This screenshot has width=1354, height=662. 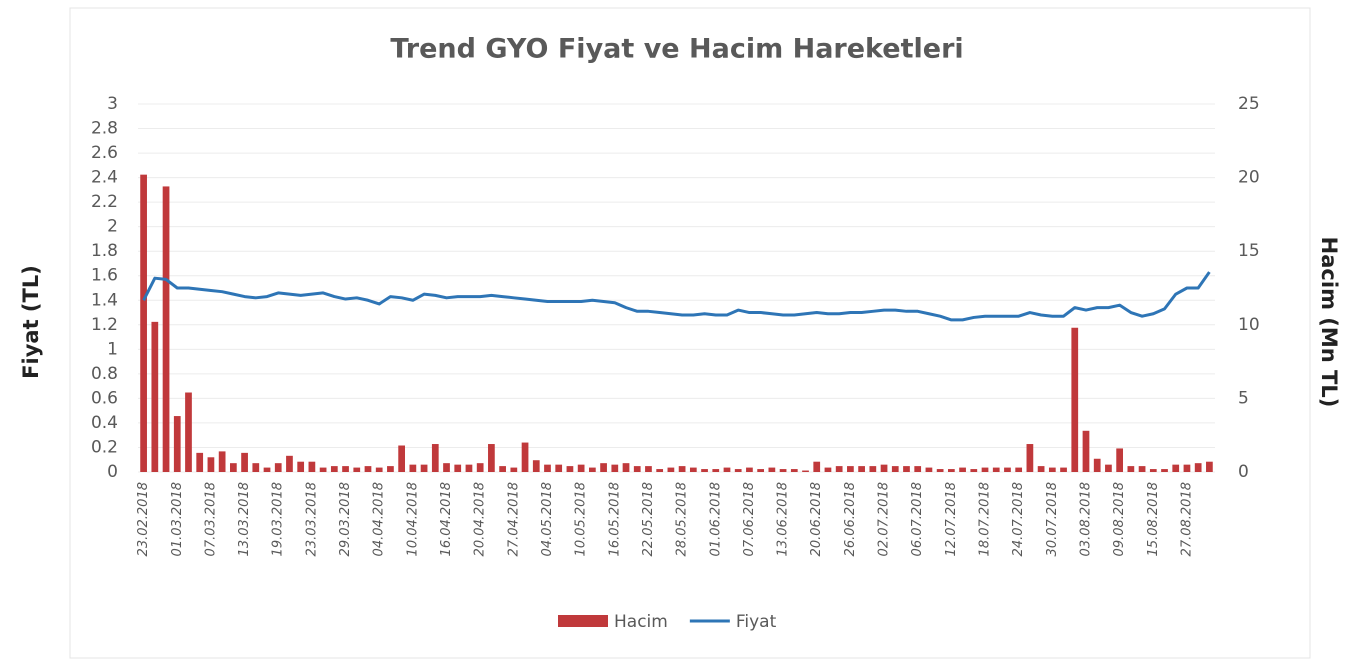 I want to click on x-tick-label: 01.03.2018, so click(x=177, y=519).